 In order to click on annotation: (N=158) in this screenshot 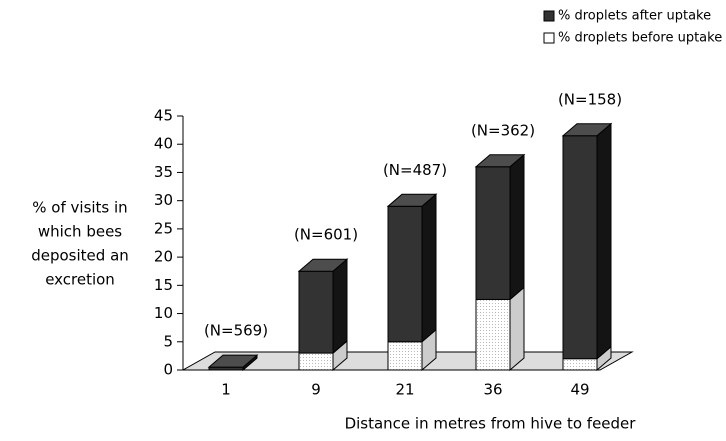, I will do `click(590, 99)`.